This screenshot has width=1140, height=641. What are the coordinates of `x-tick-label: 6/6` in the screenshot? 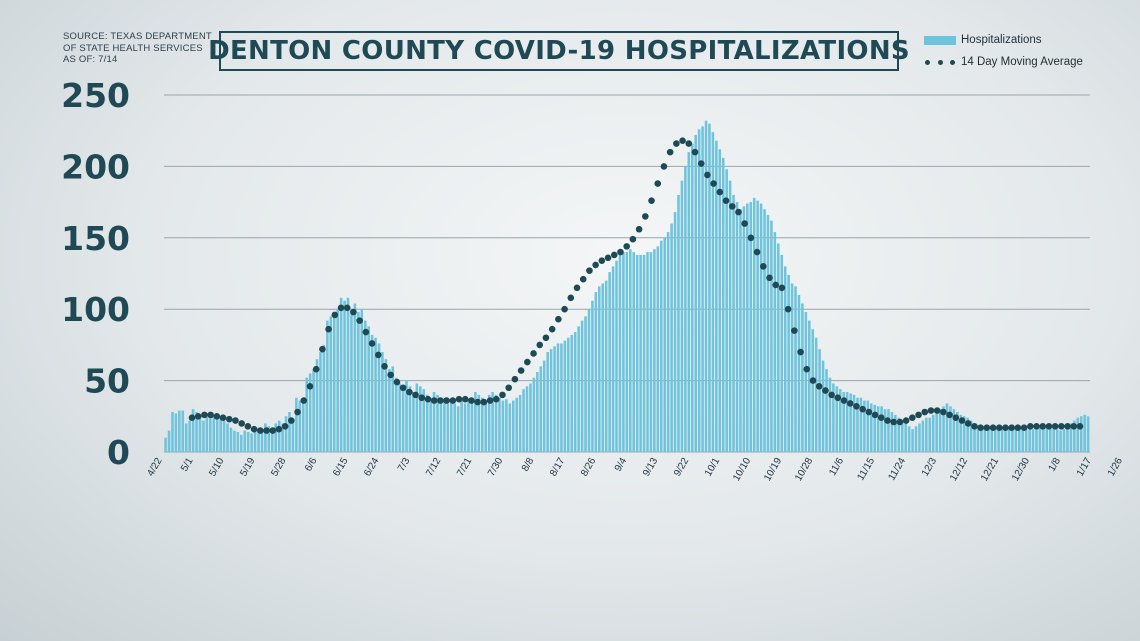 It's located at (311, 465).